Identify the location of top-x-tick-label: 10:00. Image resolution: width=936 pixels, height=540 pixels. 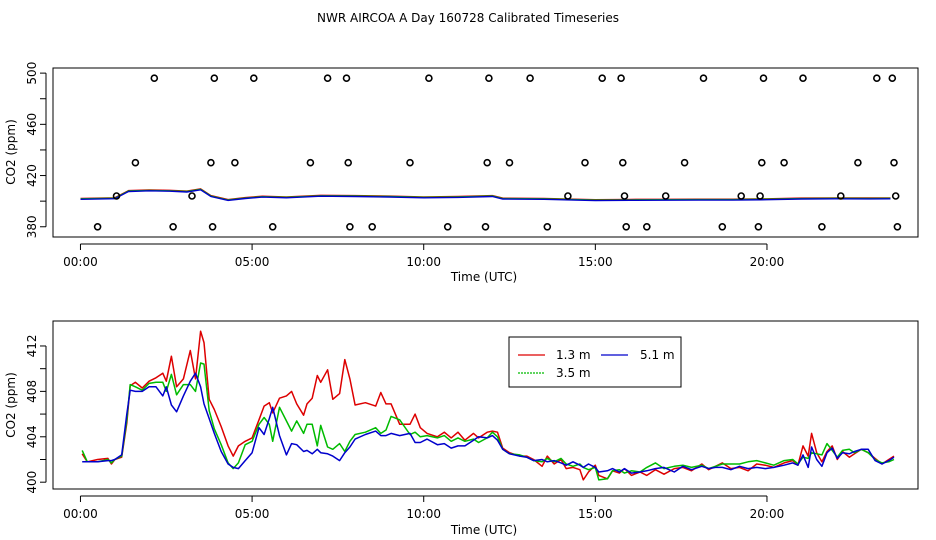
(423, 262).